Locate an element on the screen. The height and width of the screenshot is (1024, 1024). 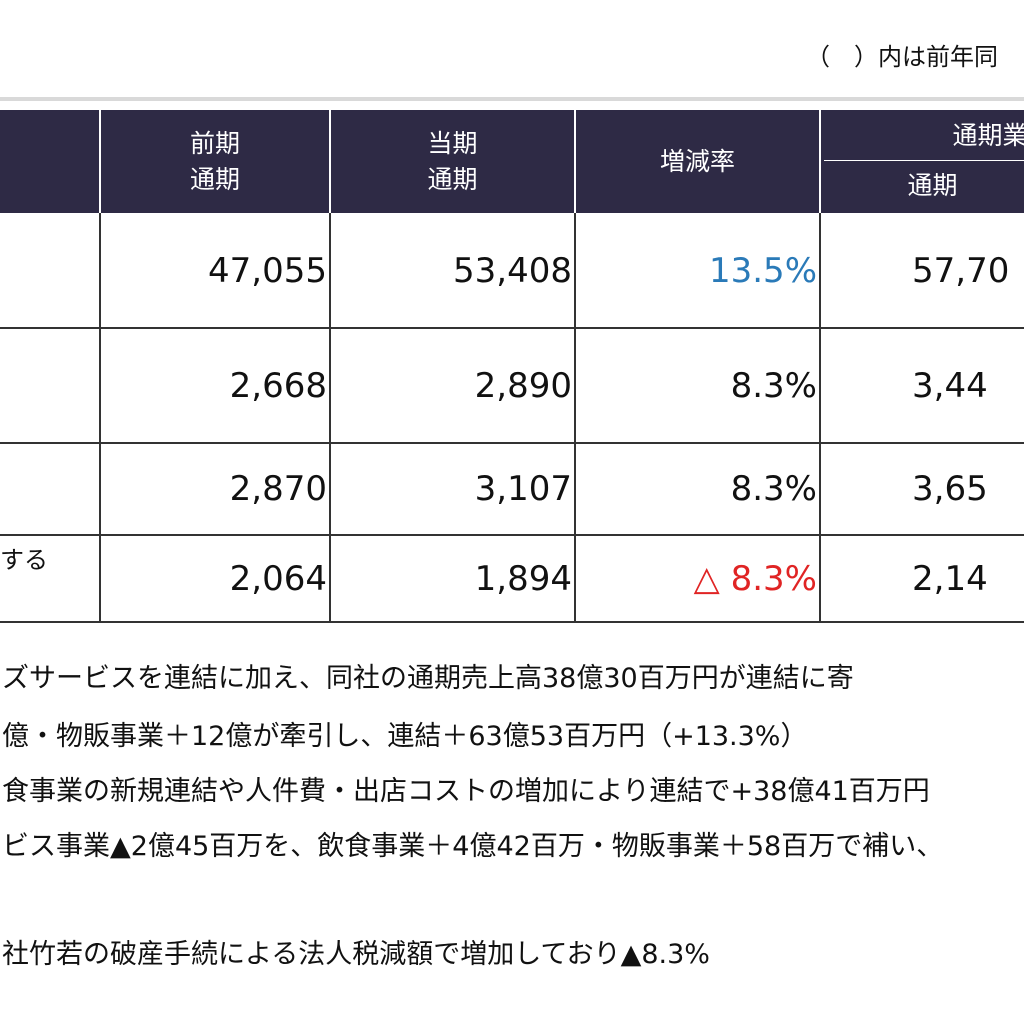
cell-value: △ 8.3% is located at coordinates (755, 578).